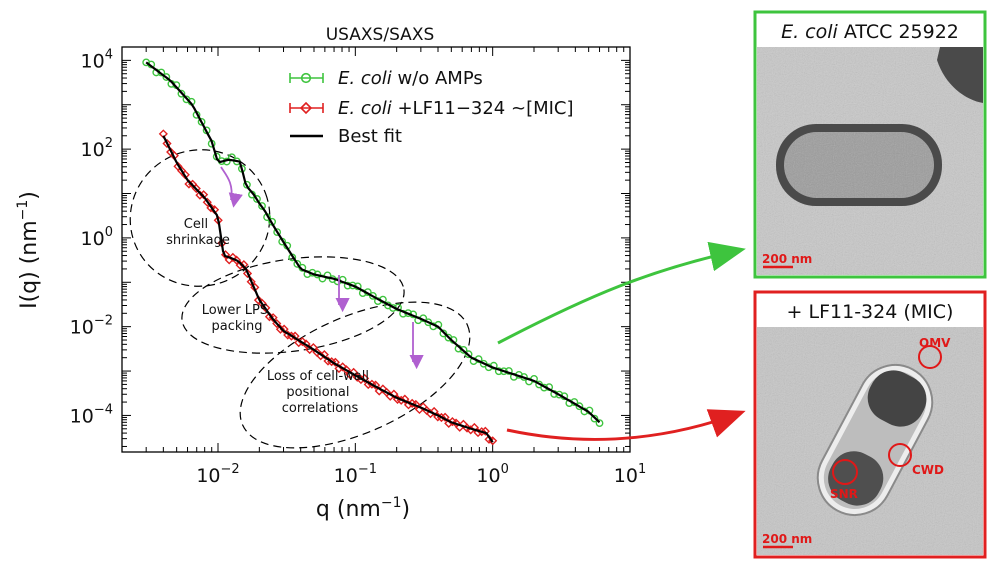 The image size is (1000, 565). I want to click on y-axis-title: I(q) (nm−1), so click(28, 250).